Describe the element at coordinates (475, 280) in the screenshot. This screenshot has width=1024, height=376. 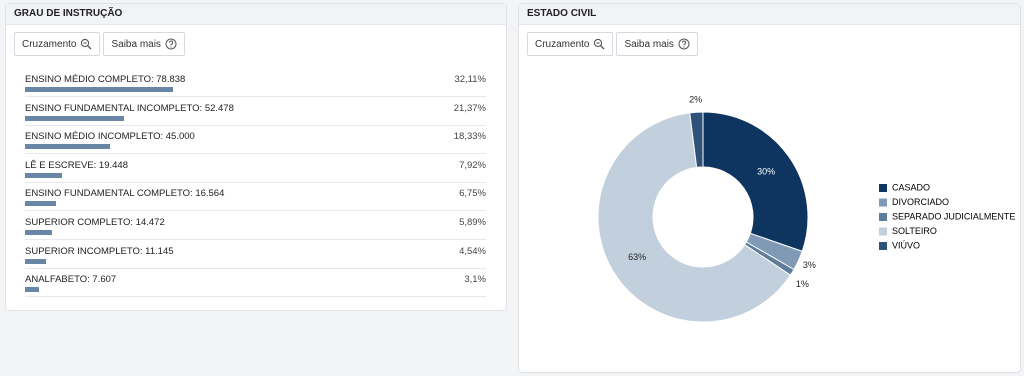
I see `row-percent: 3,1%` at that location.